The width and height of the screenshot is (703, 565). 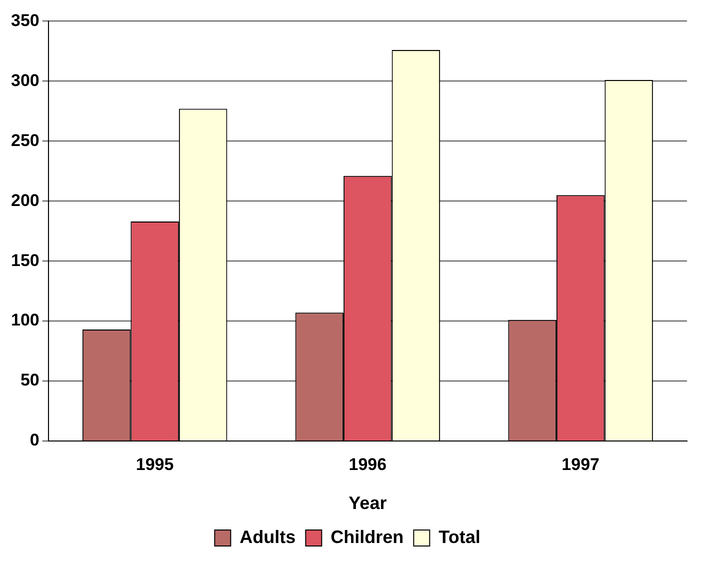 I want to click on y-tick-label: 150, so click(x=25, y=260).